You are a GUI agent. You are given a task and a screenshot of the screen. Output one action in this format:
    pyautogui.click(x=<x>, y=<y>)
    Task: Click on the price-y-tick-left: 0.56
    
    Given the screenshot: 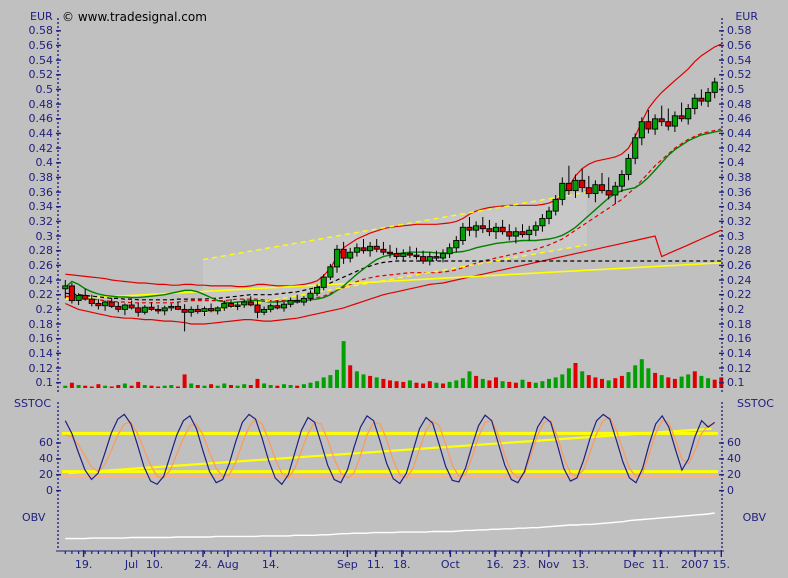 What is the action you would take?
    pyautogui.click(x=41, y=45)
    